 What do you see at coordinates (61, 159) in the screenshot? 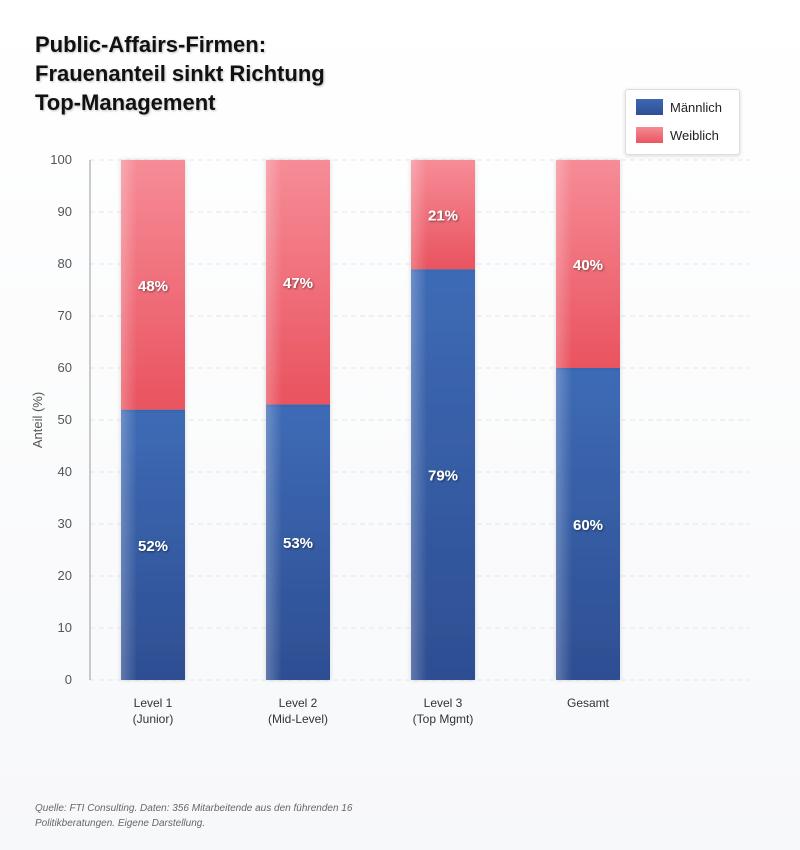
I see `y-tick-label: 100` at bounding box center [61, 159].